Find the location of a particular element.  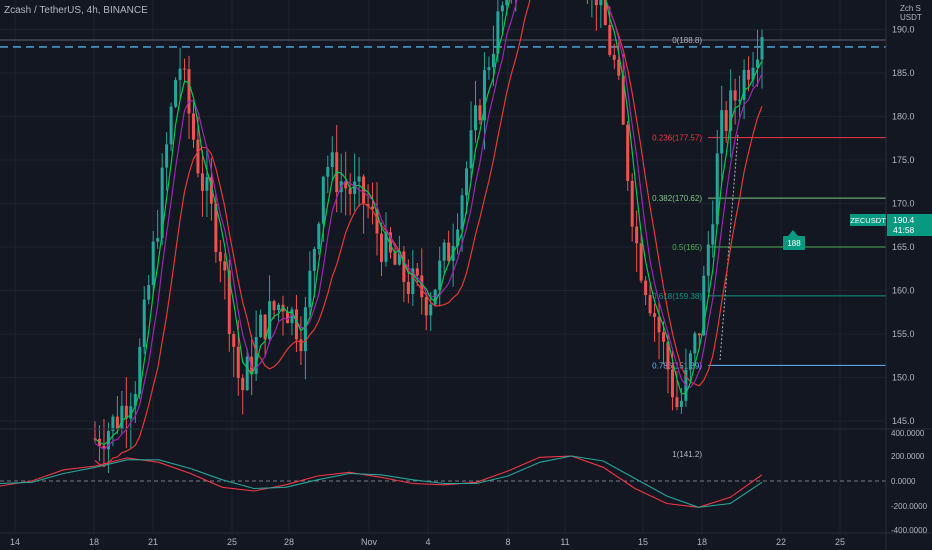

countdown-label: 41:58 is located at coordinates (904, 230).